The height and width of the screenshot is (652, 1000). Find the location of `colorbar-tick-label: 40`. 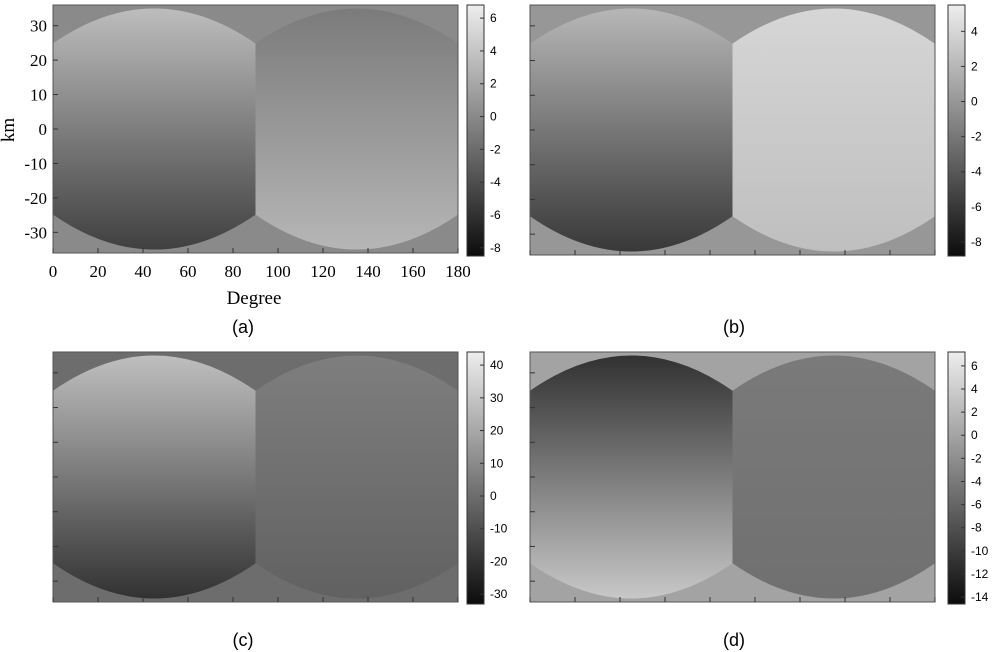

colorbar-tick-label: 40 is located at coordinates (497, 365).